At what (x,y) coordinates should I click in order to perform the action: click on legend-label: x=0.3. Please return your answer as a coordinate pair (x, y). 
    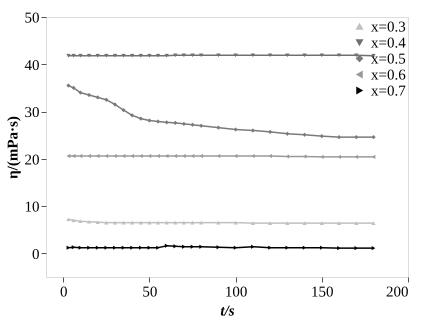
    Looking at the image, I should click on (388, 28).